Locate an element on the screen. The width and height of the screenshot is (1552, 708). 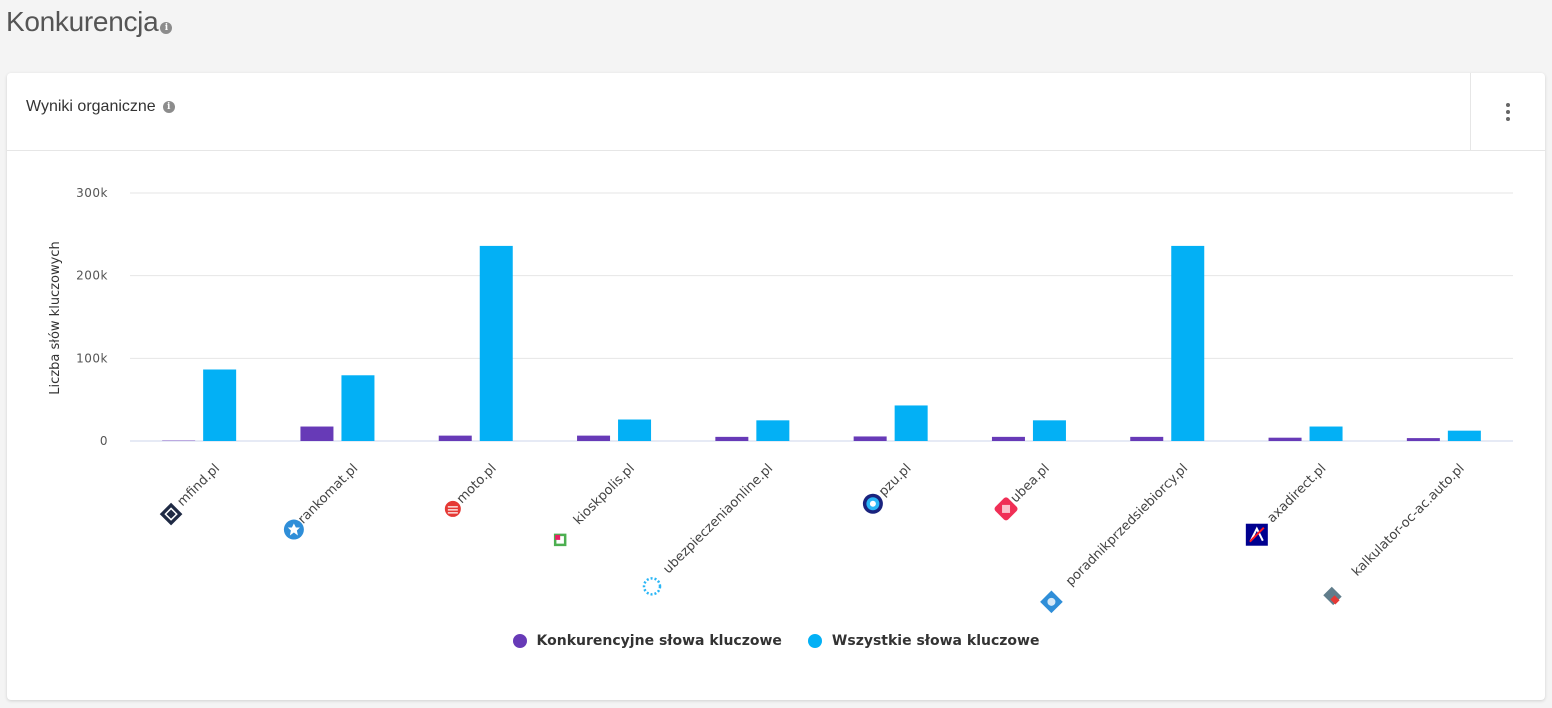
x-tick-label: rankomat.pl is located at coordinates (328, 494).